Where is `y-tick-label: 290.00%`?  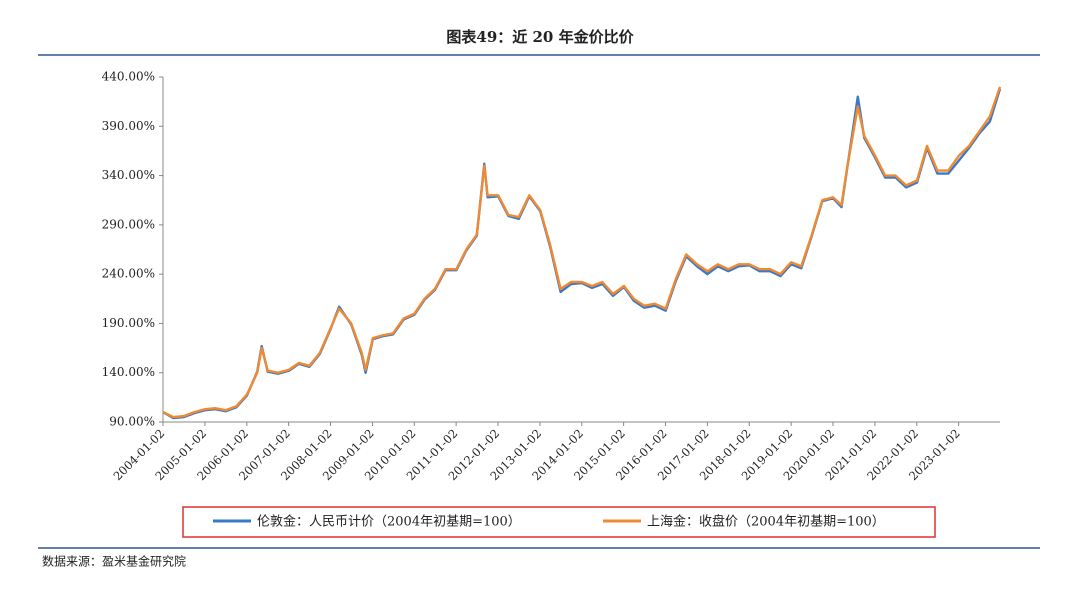 y-tick-label: 290.00% is located at coordinates (128, 224).